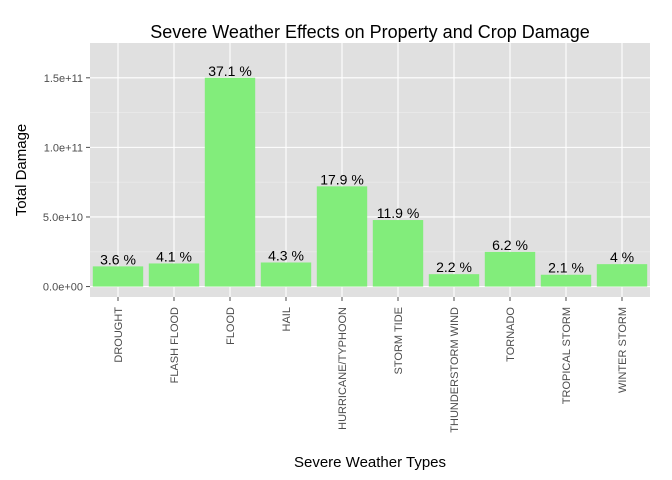 The width and height of the screenshot is (672, 480). Describe the element at coordinates (567, 355) in the screenshot. I see `x-tick-label: TROPICAL STORM` at that location.